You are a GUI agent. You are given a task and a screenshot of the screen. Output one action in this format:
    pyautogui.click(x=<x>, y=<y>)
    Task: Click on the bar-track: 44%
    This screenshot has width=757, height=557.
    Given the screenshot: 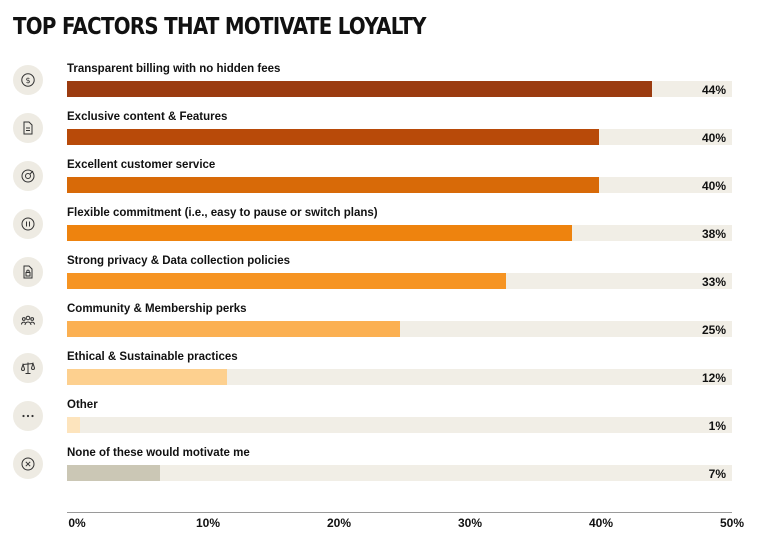 What is the action you would take?
    pyautogui.click(x=399, y=89)
    